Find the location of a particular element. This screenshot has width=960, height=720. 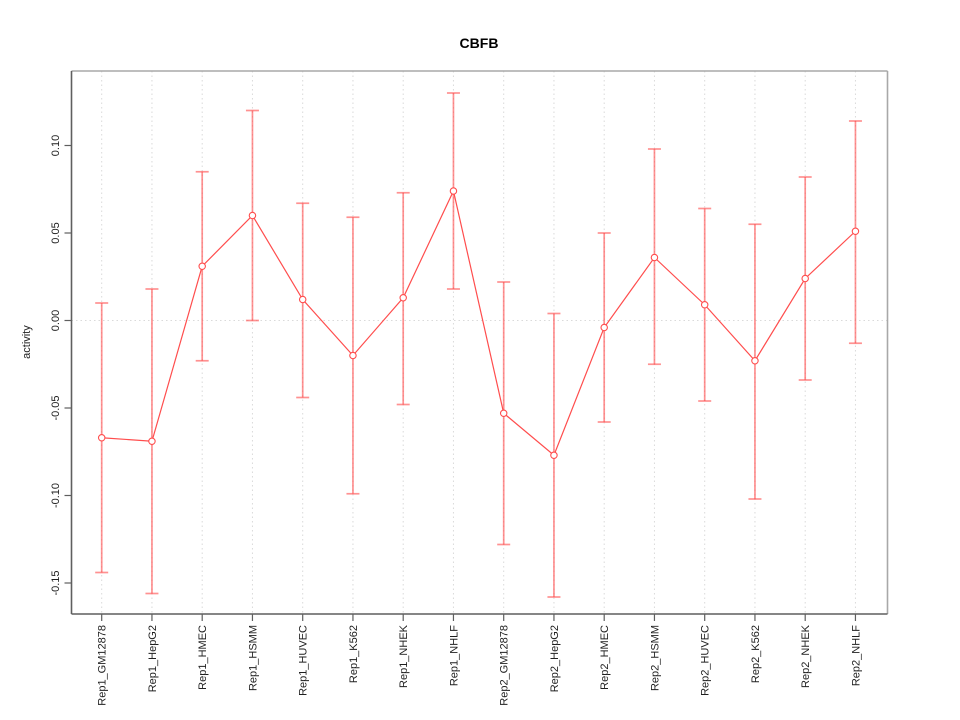

x-tick-label: Rep1_HepG2 is located at coordinates (153, 658).